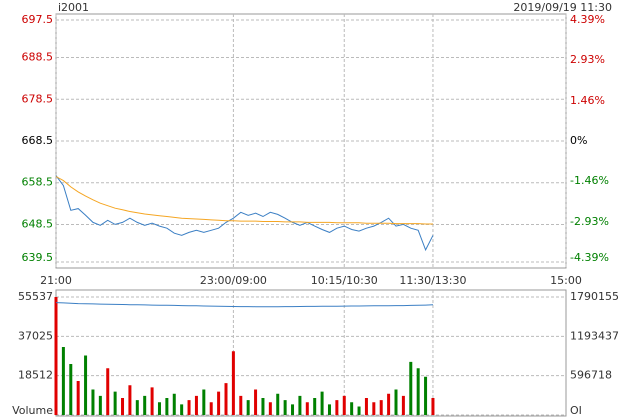  I want to click on y-tick-label: 648.5, so click(38, 223).